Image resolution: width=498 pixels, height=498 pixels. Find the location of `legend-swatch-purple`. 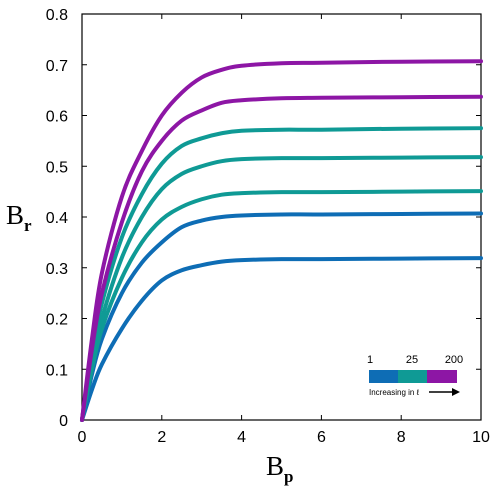

legend-swatch-purple is located at coordinates (442, 376).